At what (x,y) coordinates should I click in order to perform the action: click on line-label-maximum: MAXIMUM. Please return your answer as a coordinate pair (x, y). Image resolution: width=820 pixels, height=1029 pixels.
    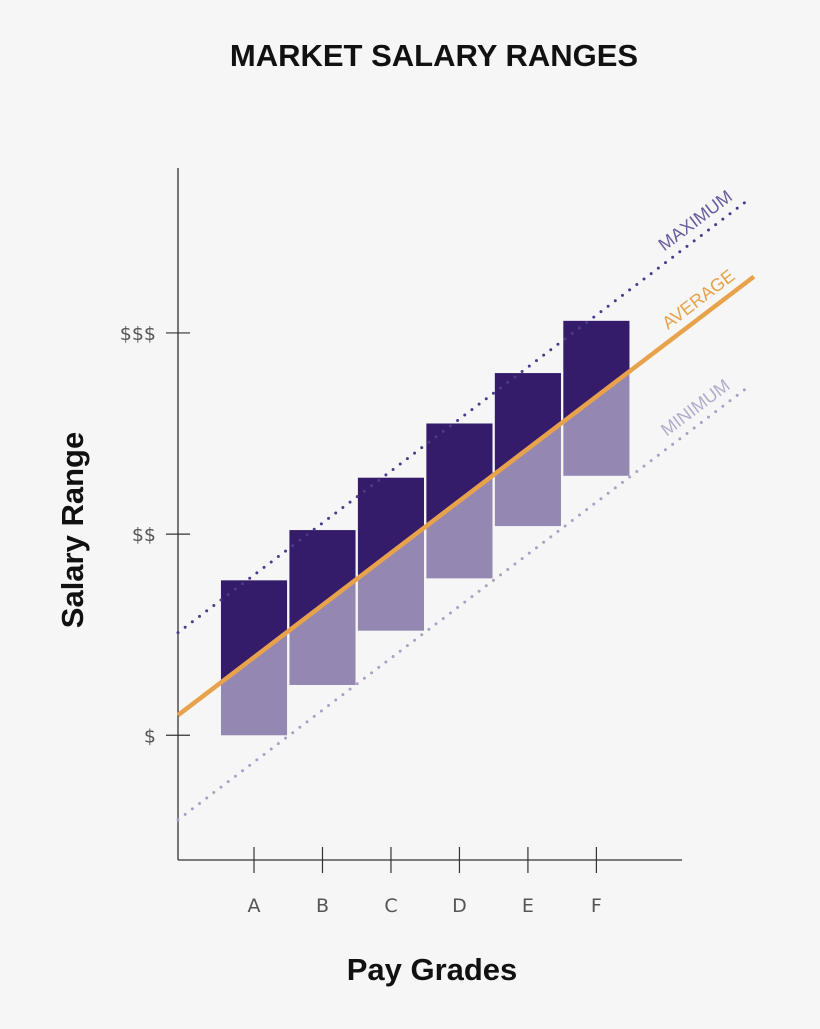
    Looking at the image, I should click on (695, 220).